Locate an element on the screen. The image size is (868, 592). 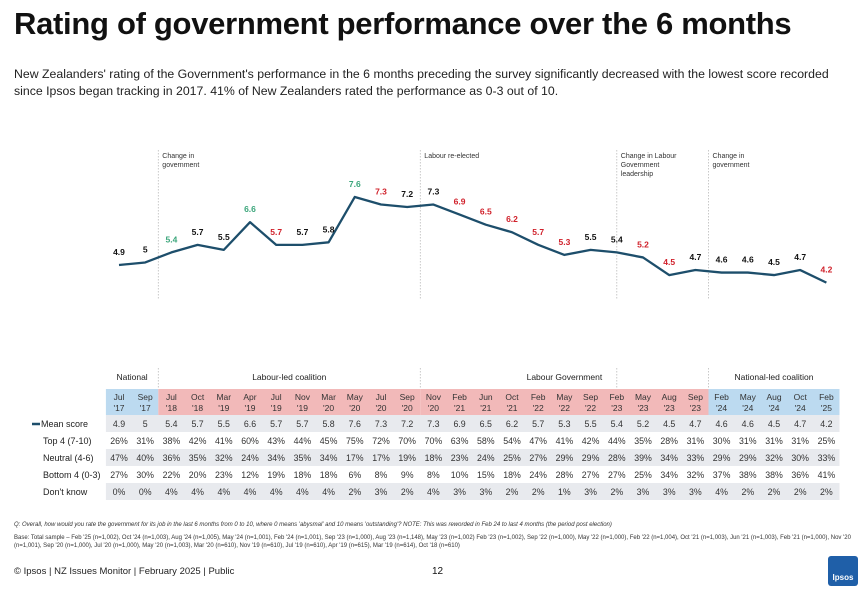
period-label: Labour-led coalition is located at coordinates (289, 377).